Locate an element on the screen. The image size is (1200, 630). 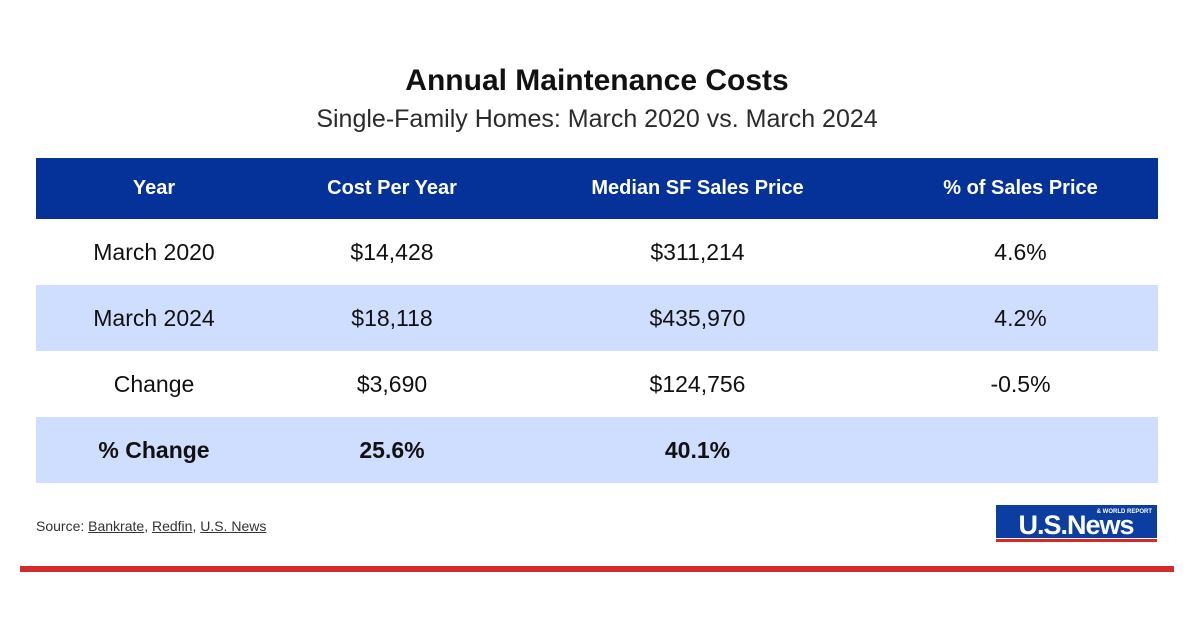
us-news-logo: & WORLD REPORT U.S.News is located at coordinates (1076, 523).